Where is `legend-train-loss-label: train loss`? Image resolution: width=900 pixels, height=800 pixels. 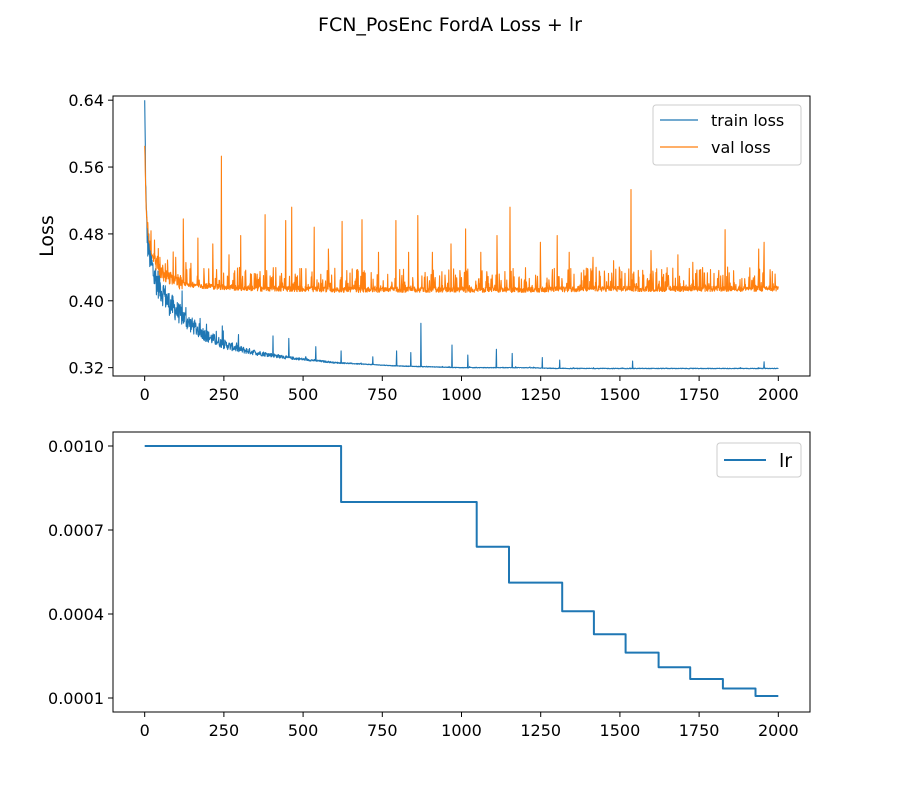
legend-train-loss-label: train loss is located at coordinates (747, 120).